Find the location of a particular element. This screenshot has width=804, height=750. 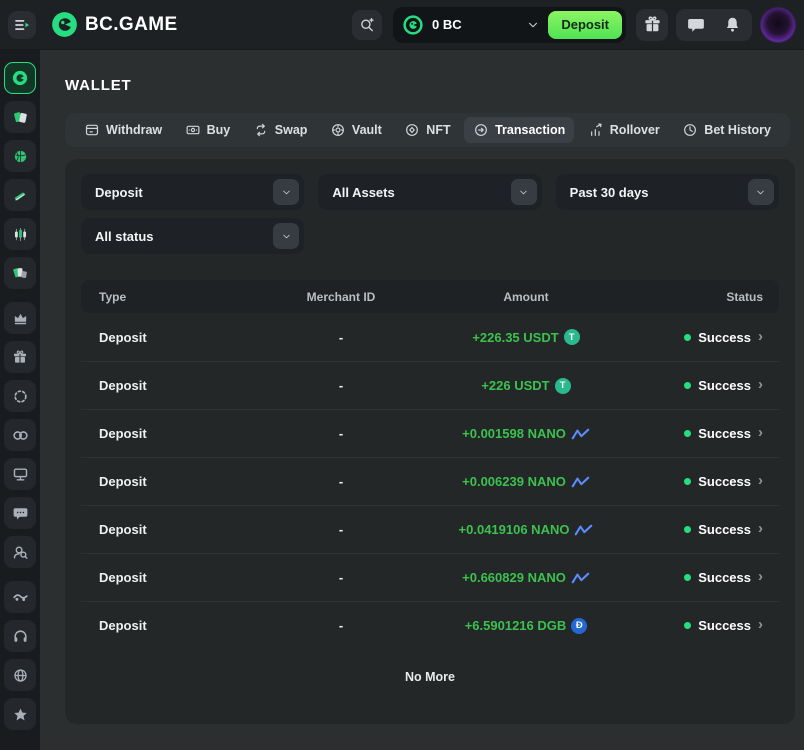

cards-icon is located at coordinates (20, 117).